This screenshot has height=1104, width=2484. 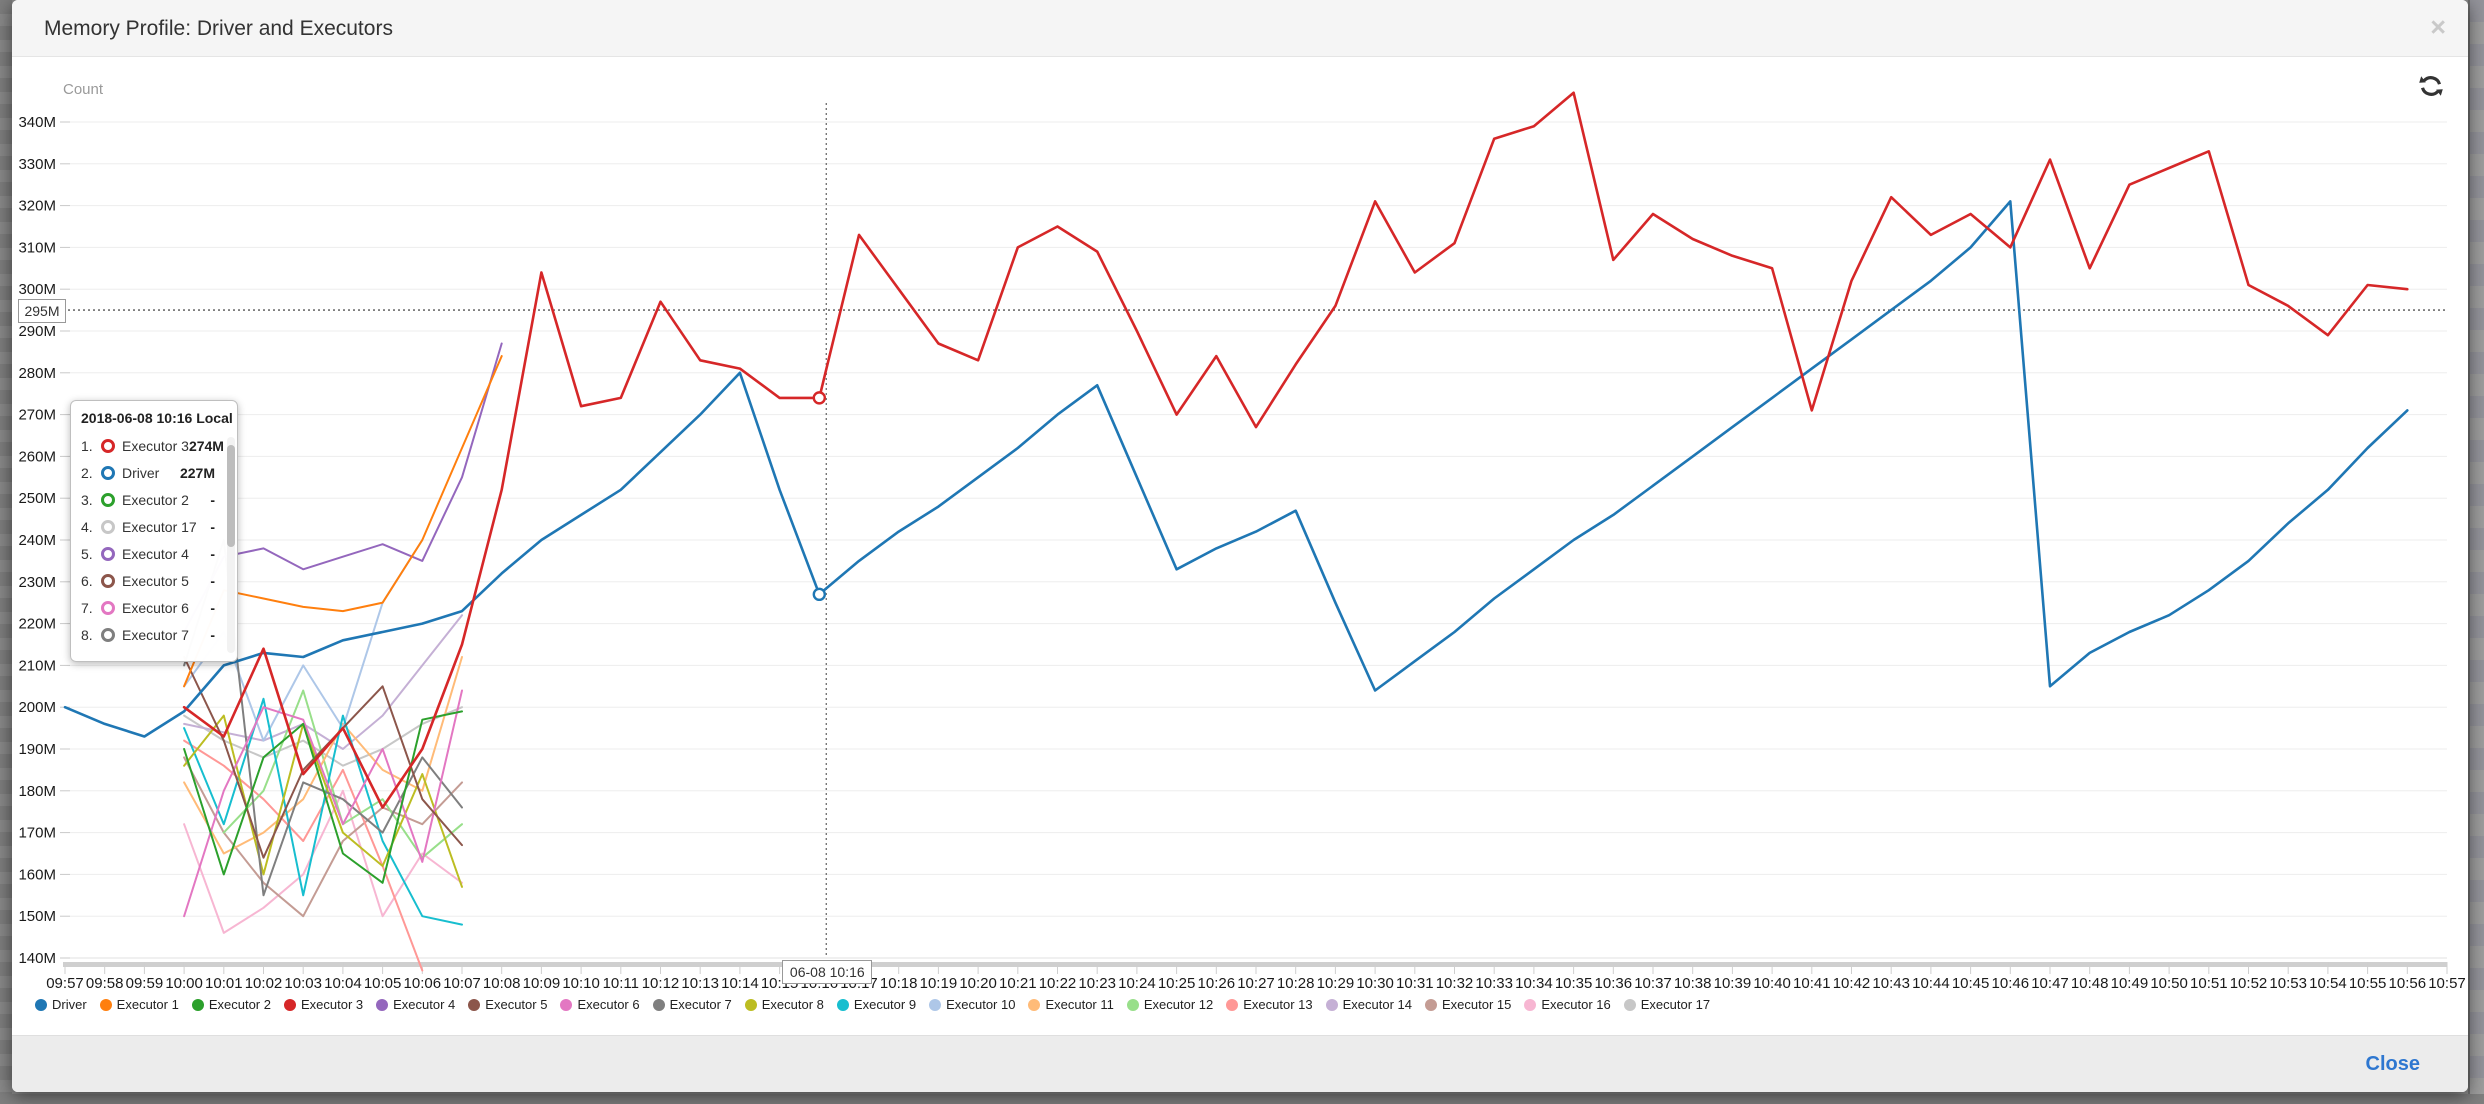 I want to click on legend-label: Driver, so click(x=69, y=1004).